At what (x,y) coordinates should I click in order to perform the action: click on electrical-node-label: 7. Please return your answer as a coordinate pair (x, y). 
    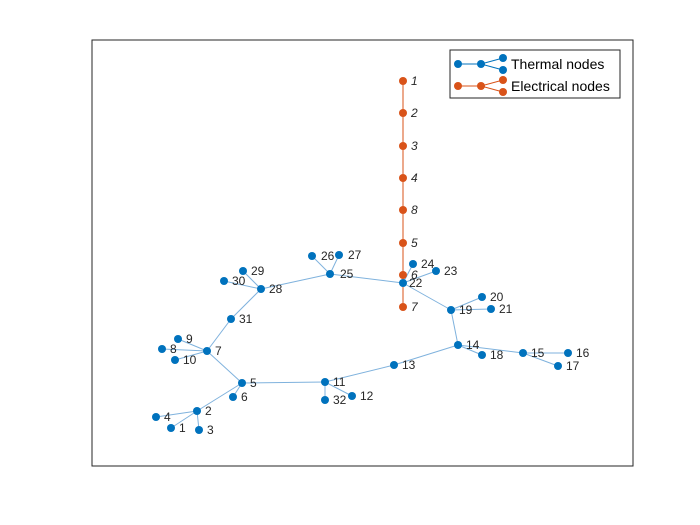
    Looking at the image, I should click on (415, 307).